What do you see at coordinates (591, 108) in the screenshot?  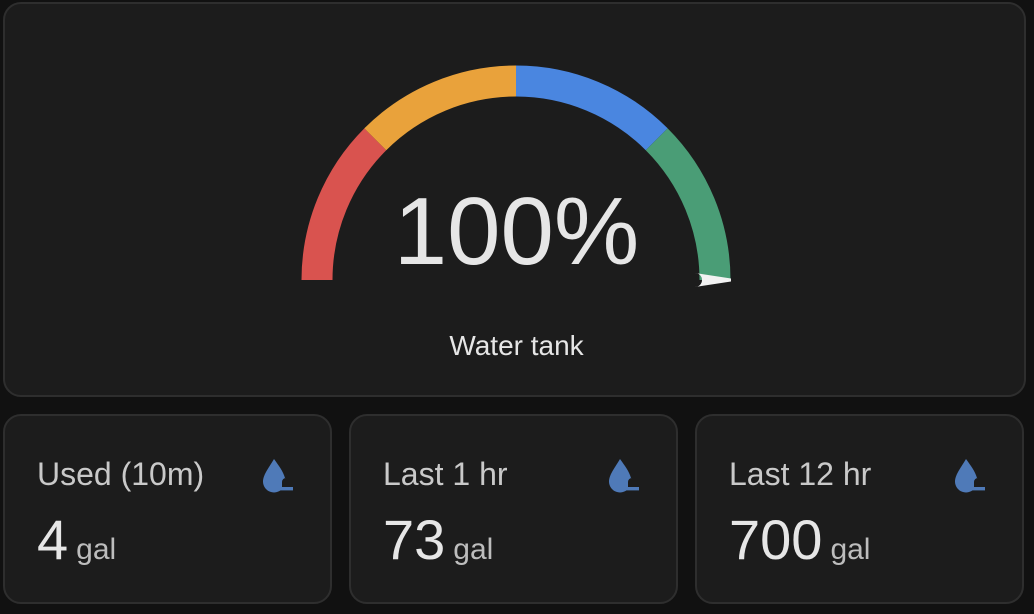 I see `gauge-segment-blue` at bounding box center [591, 108].